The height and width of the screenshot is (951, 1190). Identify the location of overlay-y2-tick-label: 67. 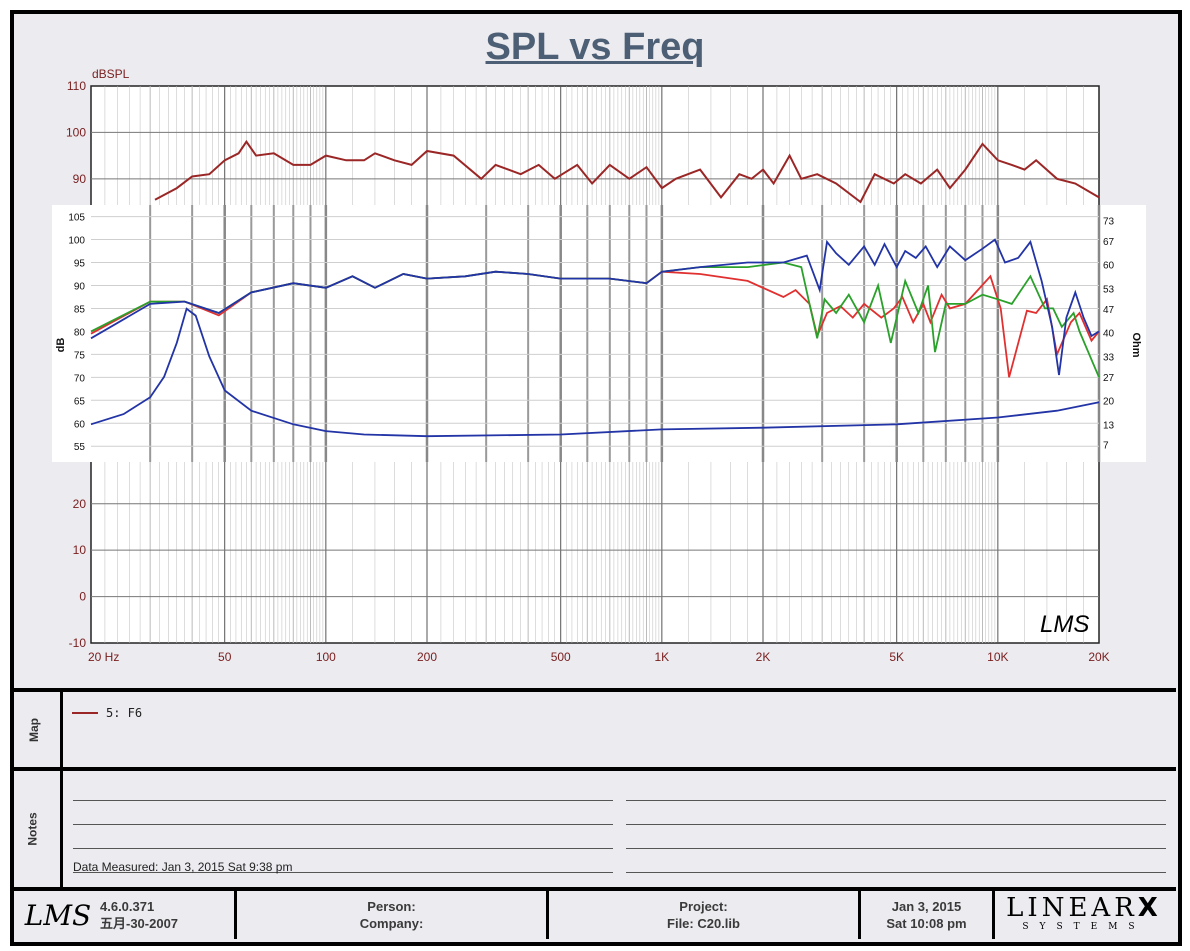
(1109, 242).